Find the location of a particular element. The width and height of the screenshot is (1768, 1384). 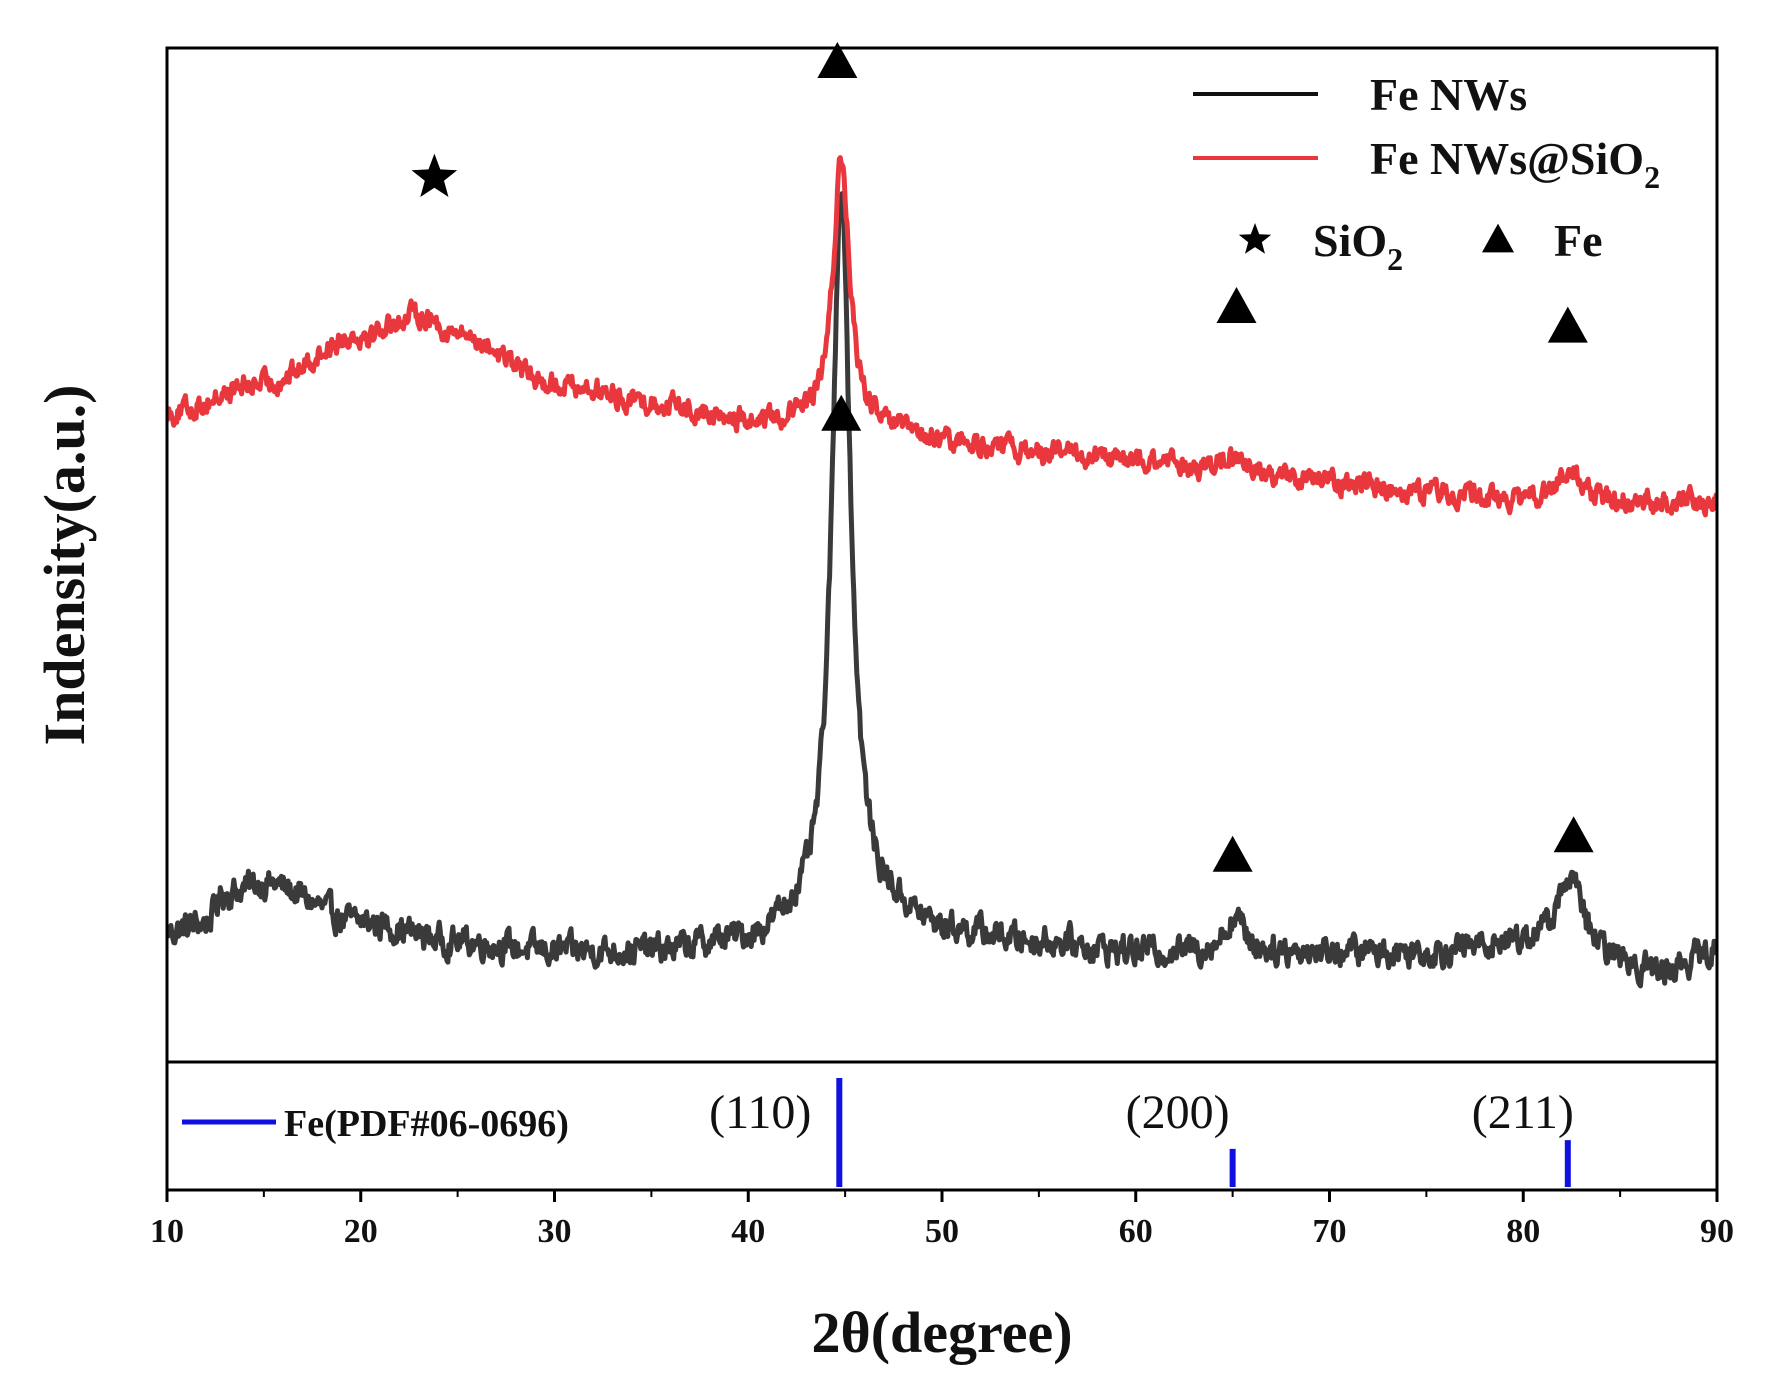

legend-label: Fe is located at coordinates (1578, 240).